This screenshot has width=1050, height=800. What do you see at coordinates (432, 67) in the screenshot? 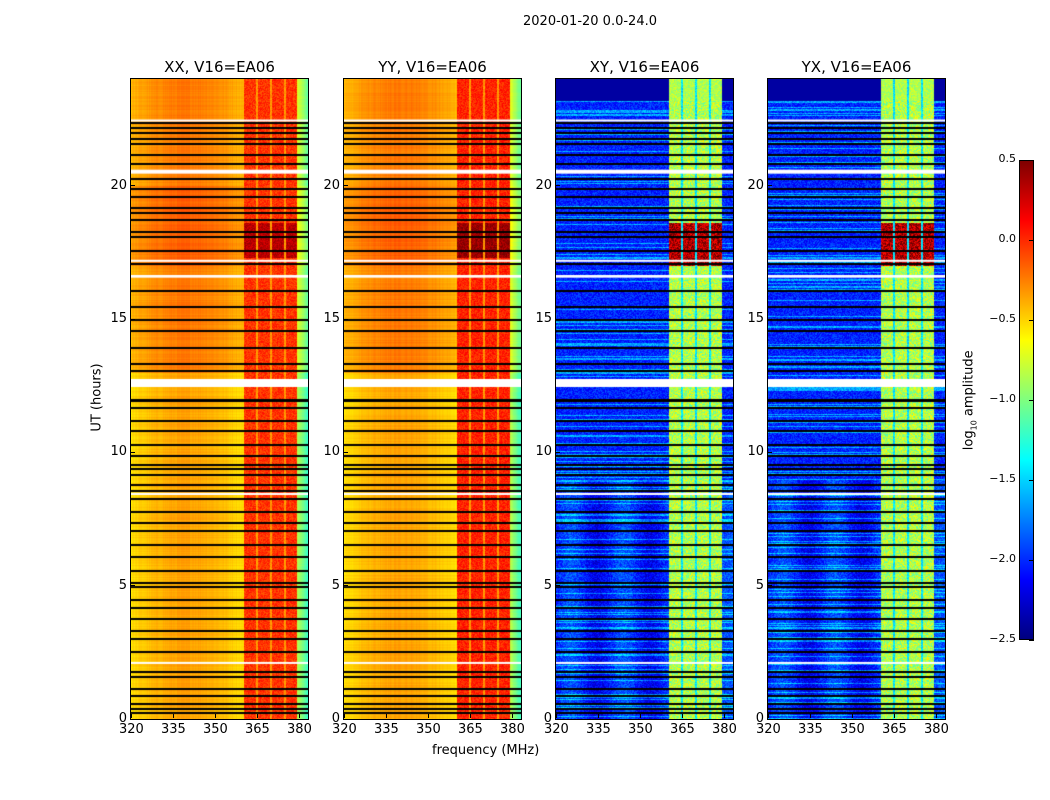
I see `panel-title: YY, V16=EA06` at bounding box center [432, 67].